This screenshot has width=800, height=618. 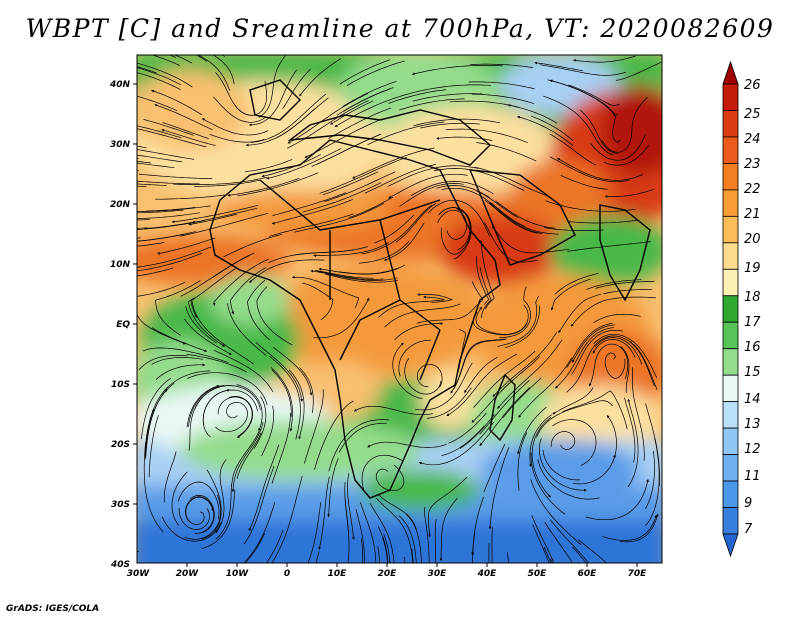 I want to click on colorbar-label: 20, so click(x=752, y=239).